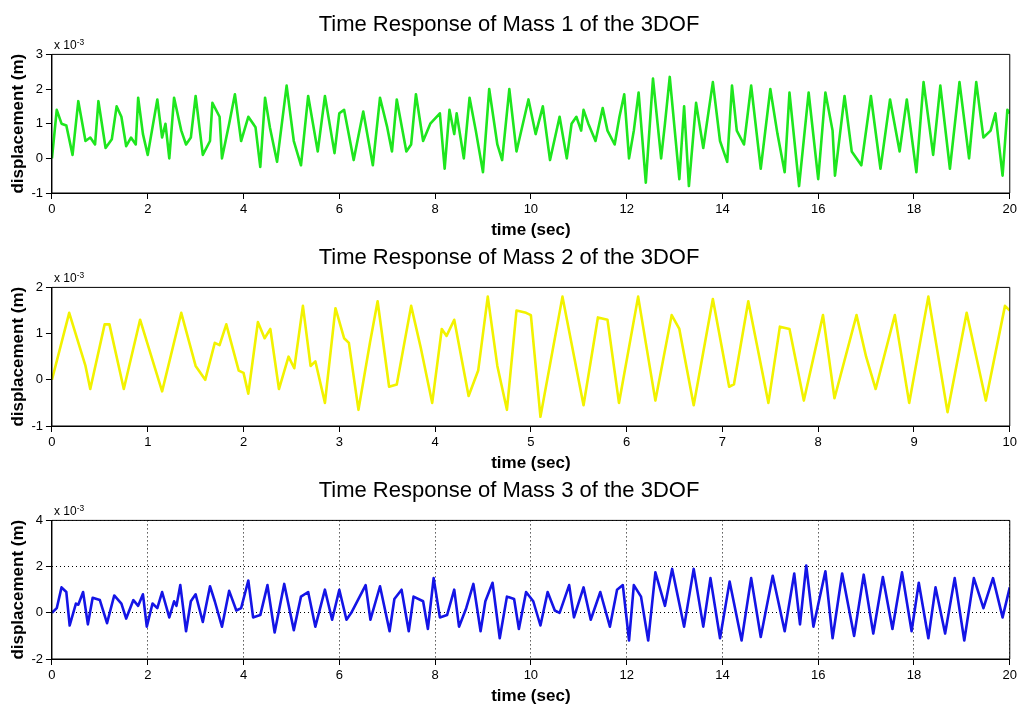 The image size is (1028, 715). What do you see at coordinates (914, 442) in the screenshot?
I see `x-tick-label: 9` at bounding box center [914, 442].